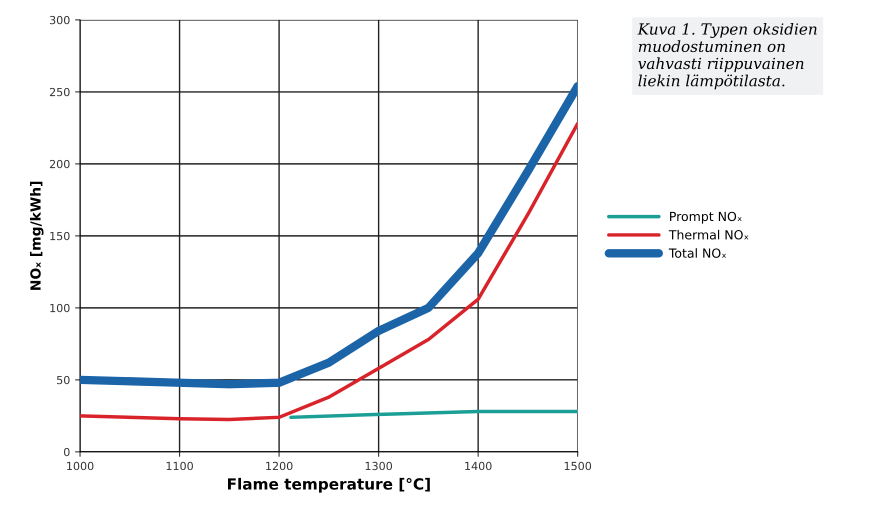 The width and height of the screenshot is (870, 510). I want to click on y-tick-label: 200, so click(60, 164).